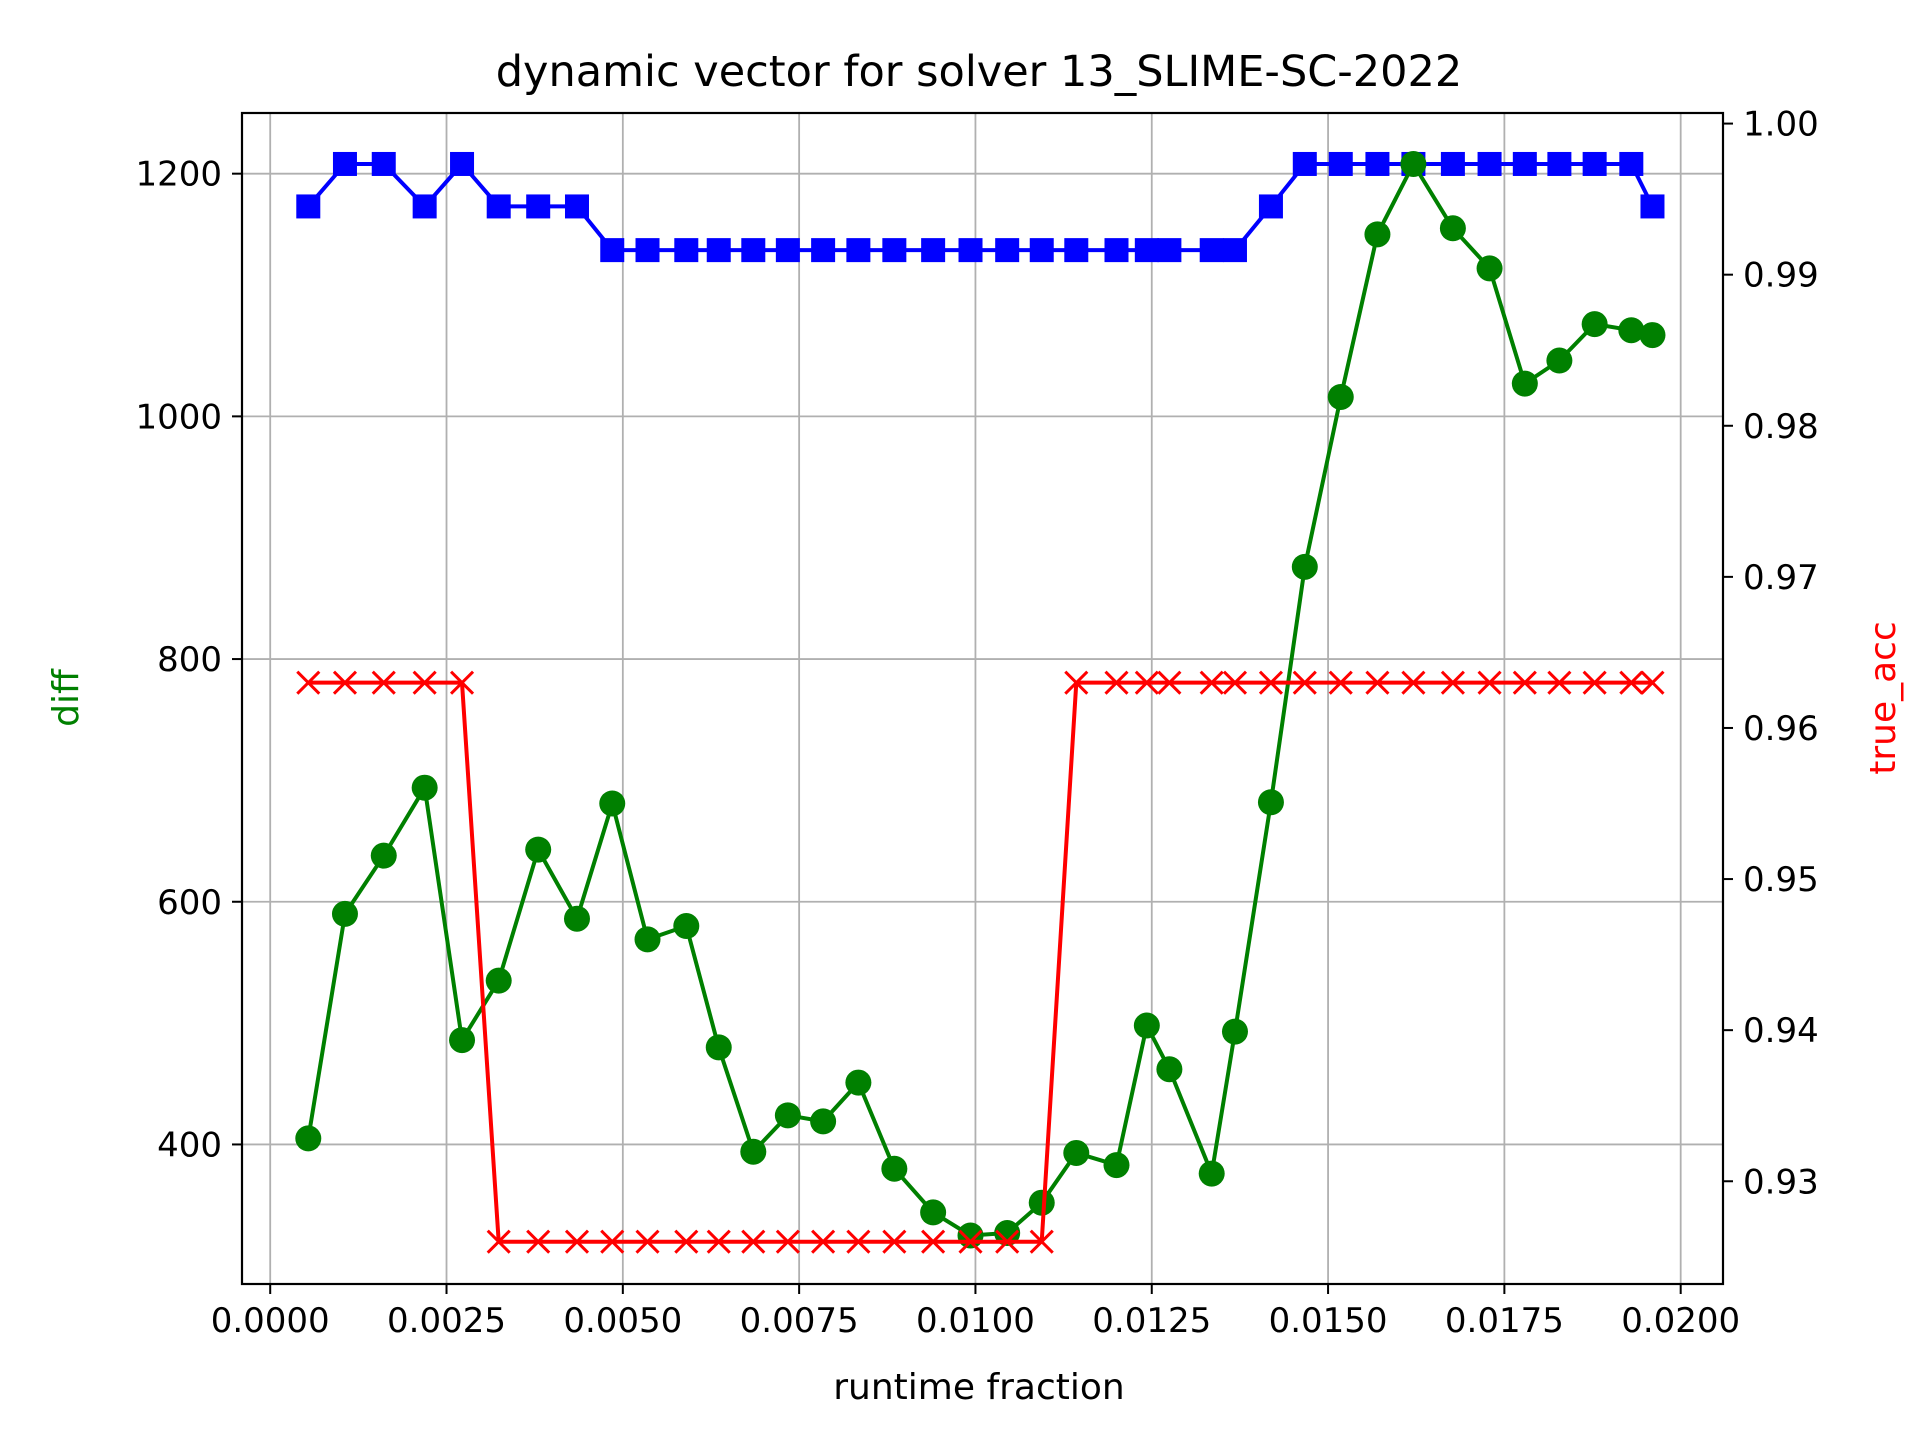 This screenshot has height=1440, width=1920. Describe the element at coordinates (270, 1321) in the screenshot. I see `x-tick-label: 0.0000` at that location.